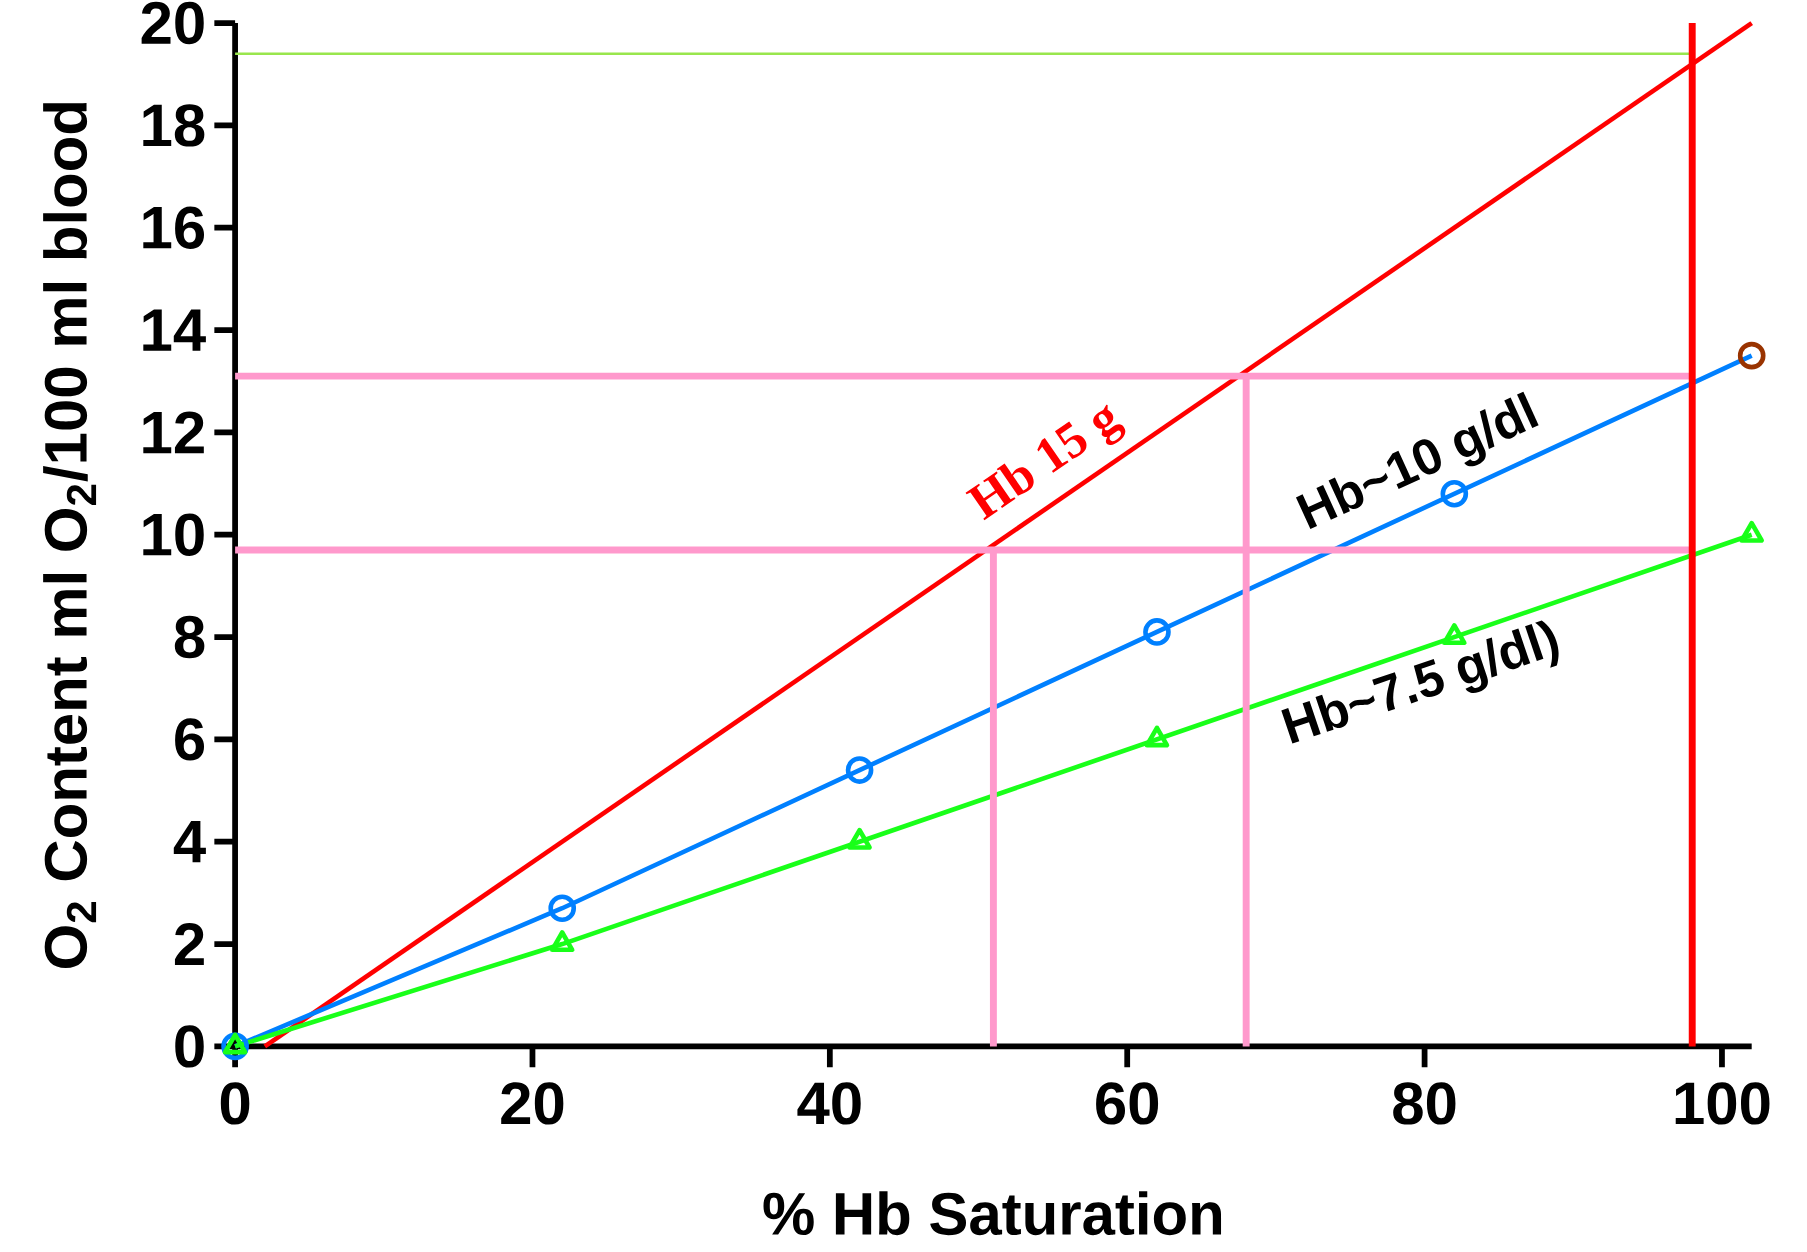 Image resolution: width=1807 pixels, height=1252 pixels. I want to click on y-tick-label: 18, so click(174, 125).